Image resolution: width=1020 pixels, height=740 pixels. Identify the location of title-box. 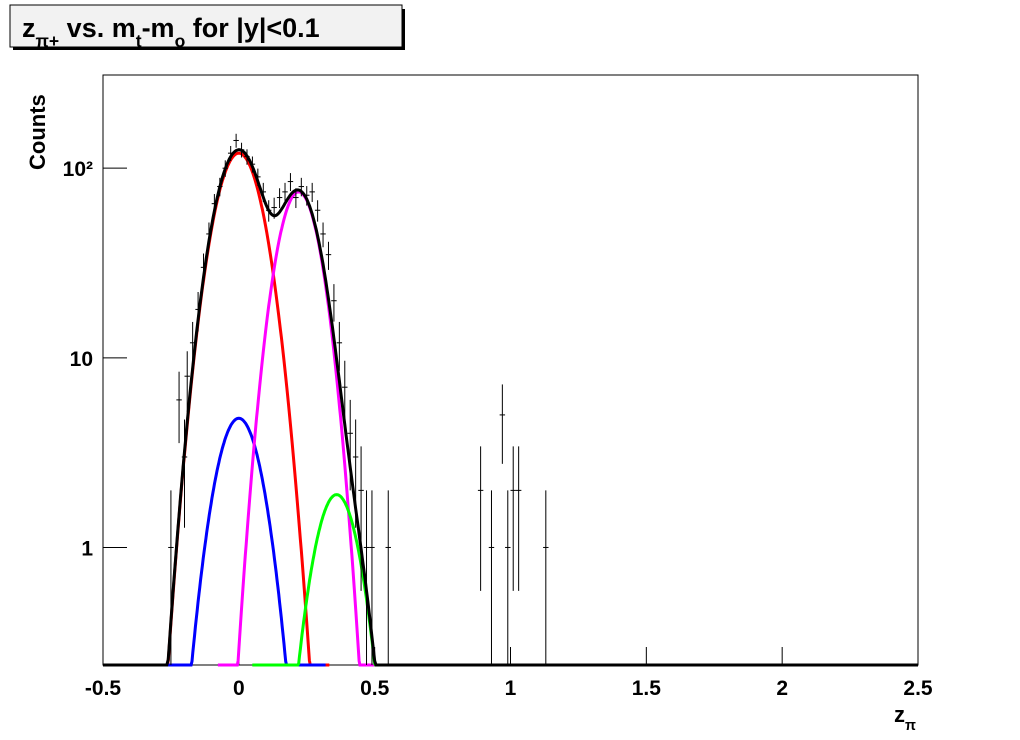
(206, 26).